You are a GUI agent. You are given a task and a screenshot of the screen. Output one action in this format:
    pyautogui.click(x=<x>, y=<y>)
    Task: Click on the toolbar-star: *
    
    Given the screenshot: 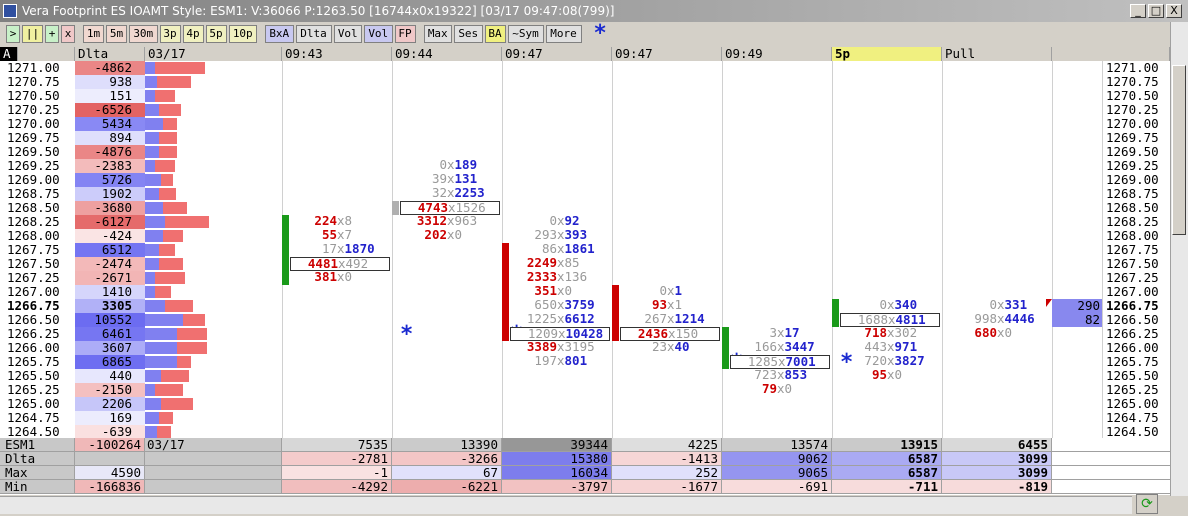 What is the action you would take?
    pyautogui.click(x=600, y=33)
    